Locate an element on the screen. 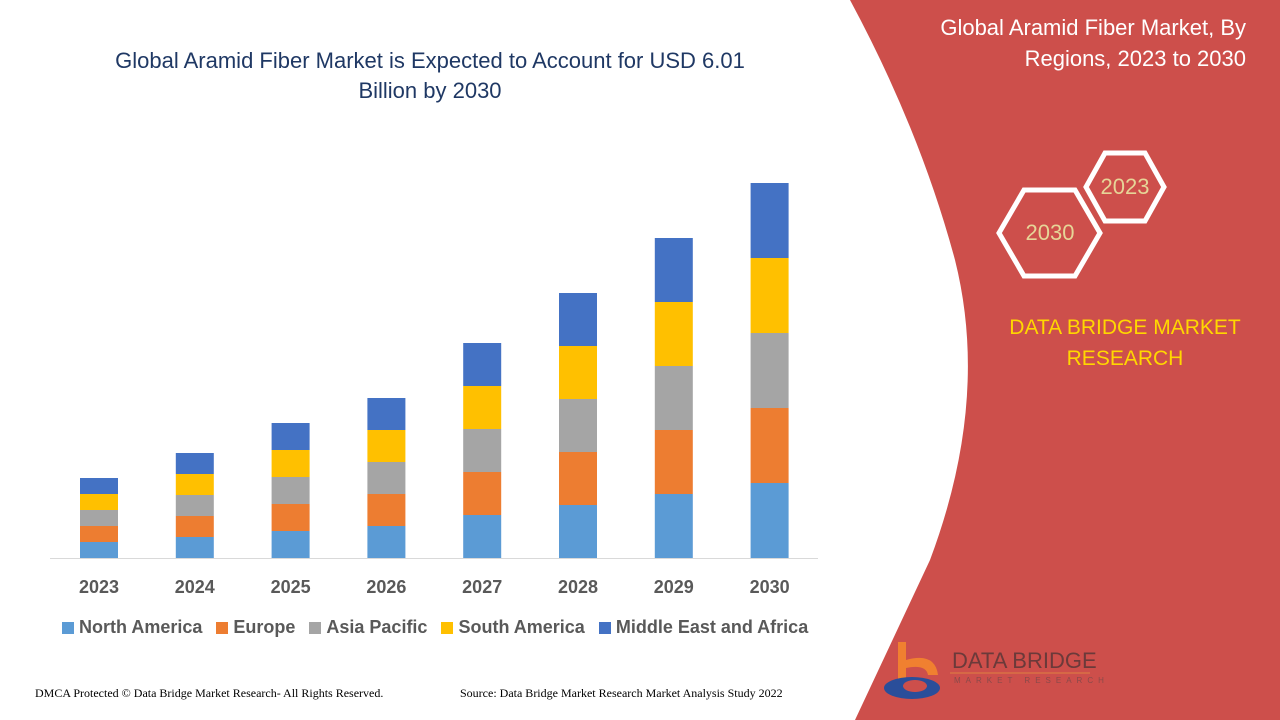  legend-label: North America is located at coordinates (141, 627).